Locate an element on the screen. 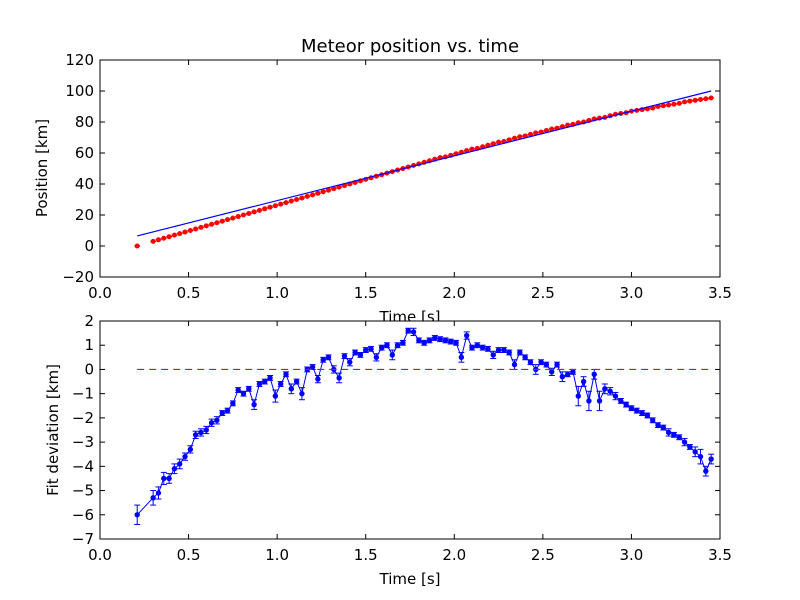 This screenshot has height=600, width=800. deviation-ytick-label: 2 is located at coordinates (89, 321).